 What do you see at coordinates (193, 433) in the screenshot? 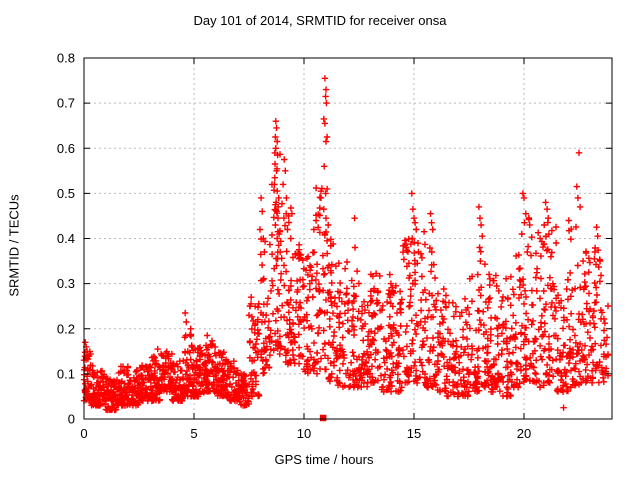
I see `x-tick-label-5: 5` at bounding box center [193, 433].